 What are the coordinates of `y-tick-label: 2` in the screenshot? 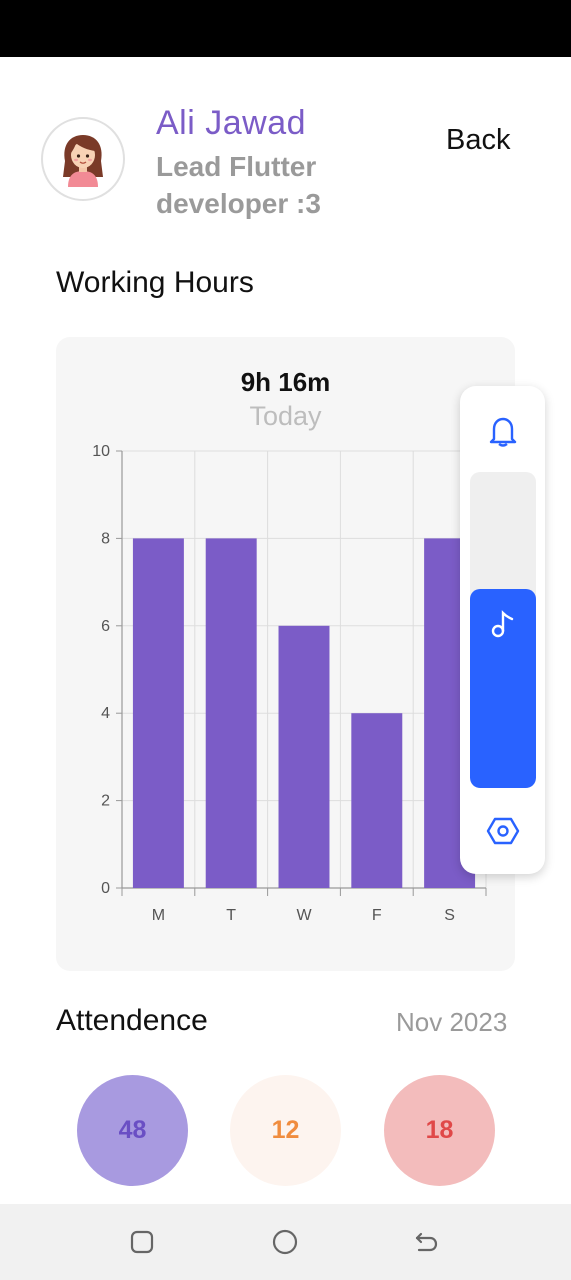 It's located at (105, 801).